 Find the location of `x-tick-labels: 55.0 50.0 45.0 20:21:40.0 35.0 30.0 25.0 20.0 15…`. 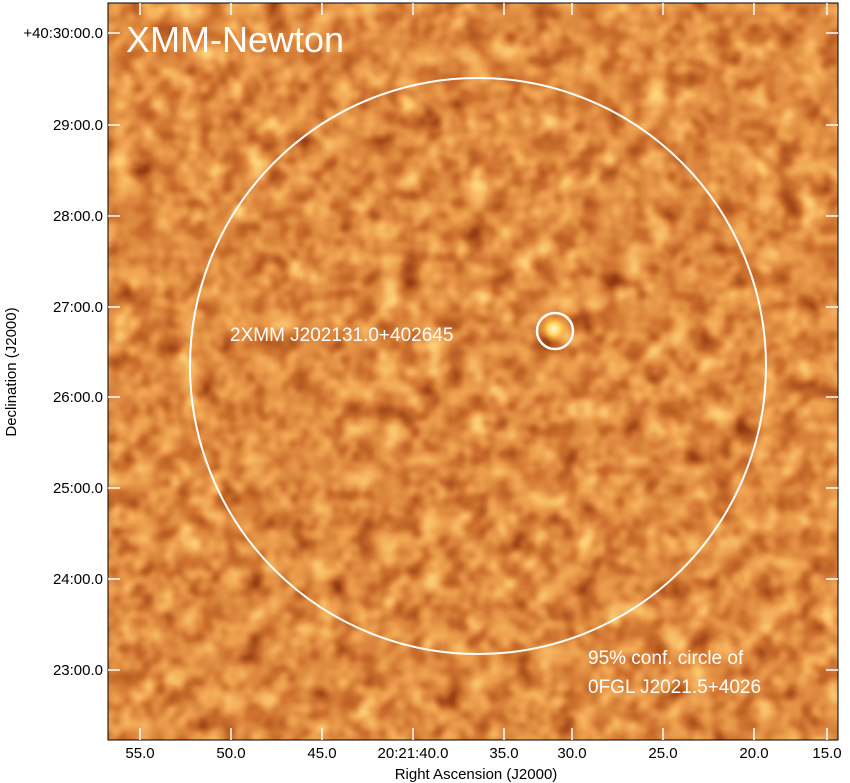

x-tick-labels: 55.0 50.0 45.0 20:21:40.0 35.0 30.0 25.0 20.0 15… is located at coordinates (483, 753).